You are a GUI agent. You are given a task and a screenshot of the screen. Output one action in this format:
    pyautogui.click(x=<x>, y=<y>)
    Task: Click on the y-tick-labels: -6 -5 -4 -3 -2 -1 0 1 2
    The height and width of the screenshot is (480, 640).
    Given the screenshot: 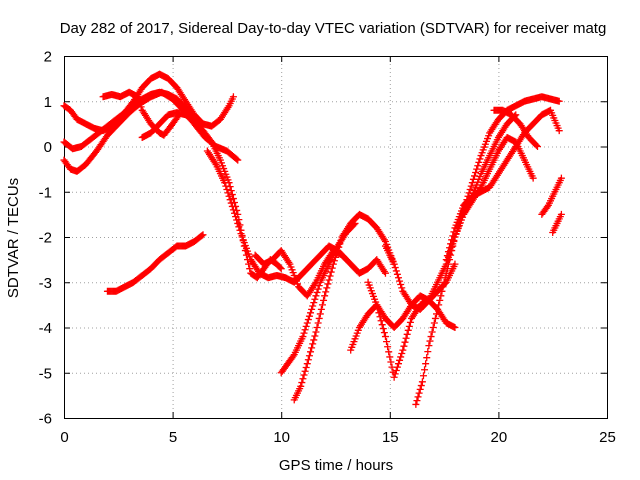 What is the action you would take?
    pyautogui.click(x=45, y=238)
    